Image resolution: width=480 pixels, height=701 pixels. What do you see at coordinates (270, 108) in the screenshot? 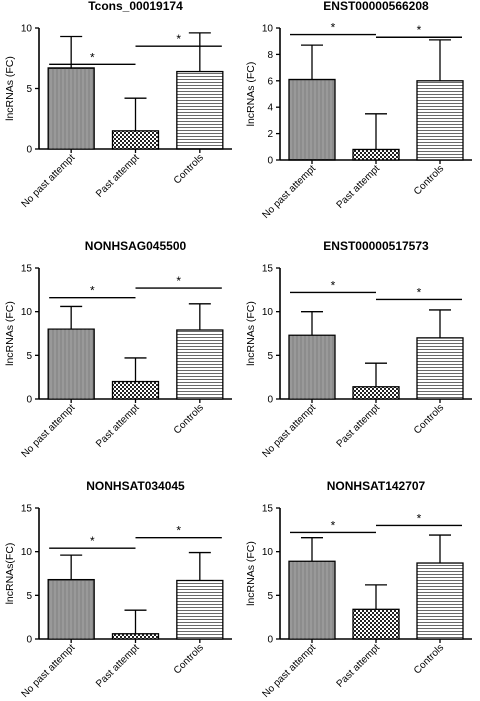
I see `y-tick-label: 4` at bounding box center [270, 108].